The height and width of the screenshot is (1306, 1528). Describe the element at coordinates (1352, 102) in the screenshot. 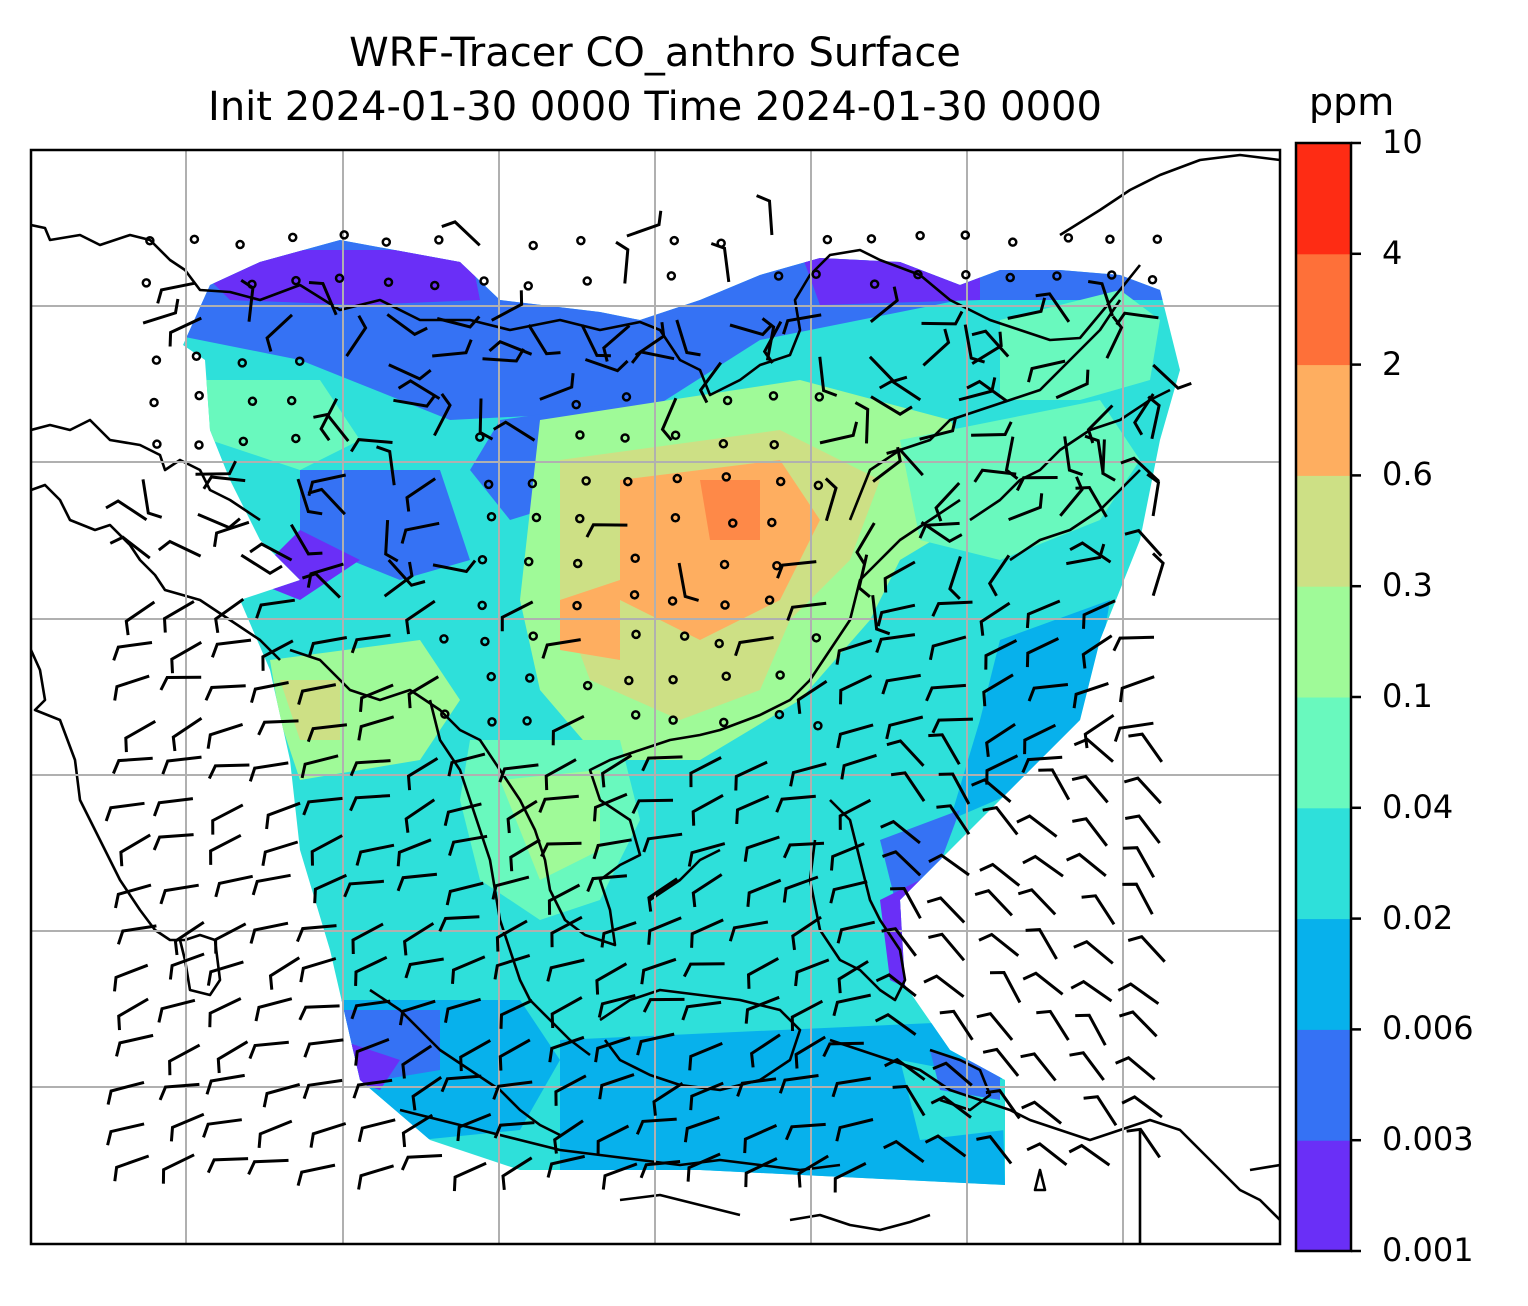

I see `colorbar-units-label: ppm` at that location.